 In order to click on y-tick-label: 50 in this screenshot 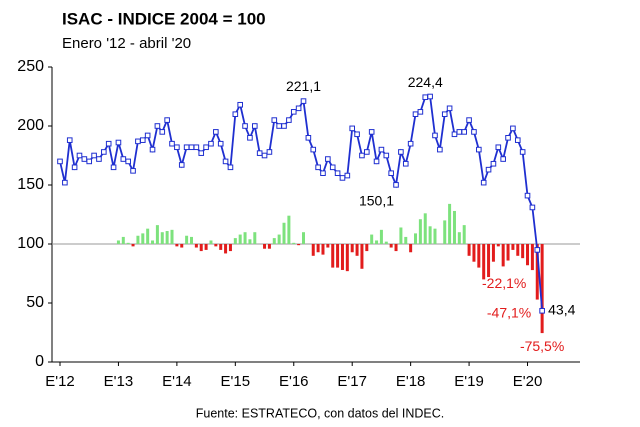, I will do `click(35, 302)`.